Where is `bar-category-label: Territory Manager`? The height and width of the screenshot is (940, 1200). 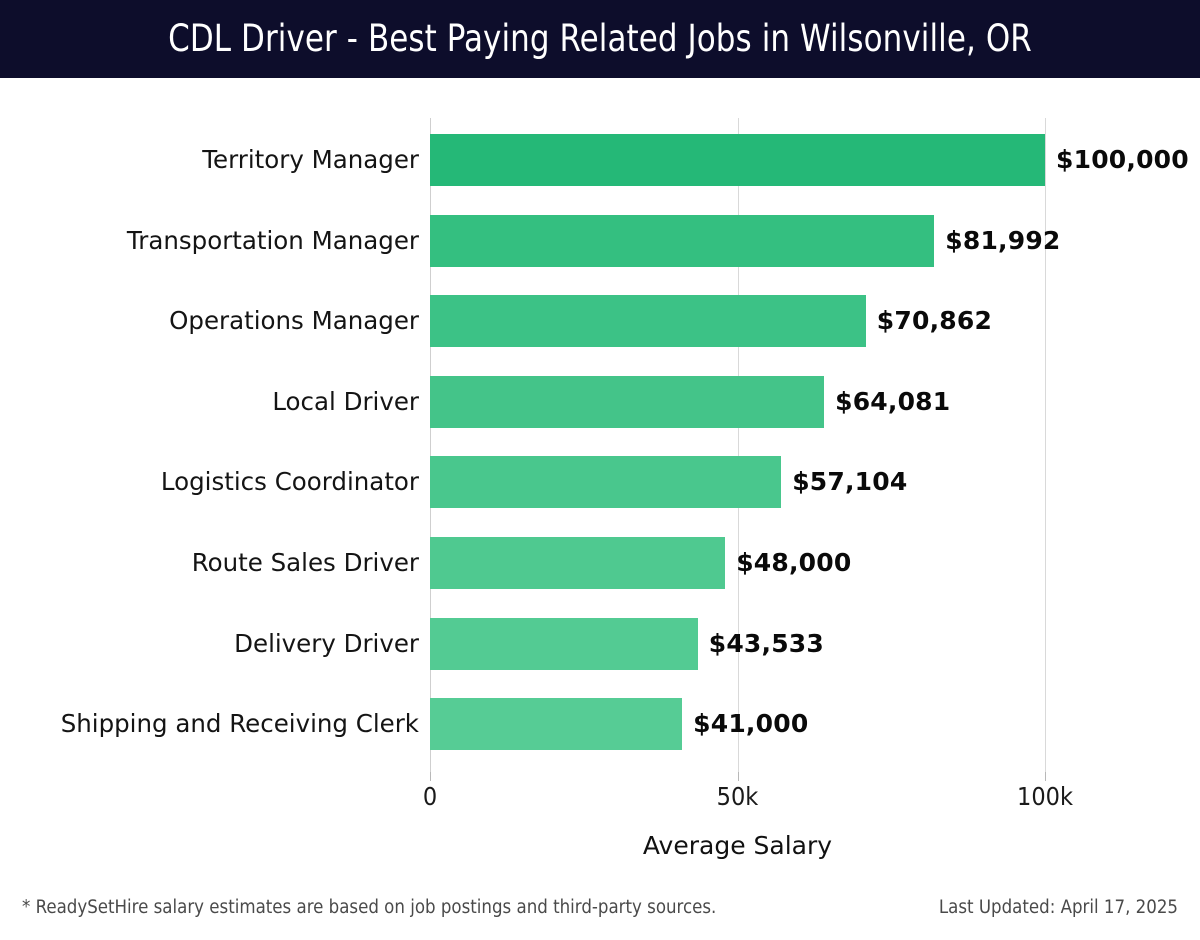 bar-category-label: Territory Manager is located at coordinates (310, 159).